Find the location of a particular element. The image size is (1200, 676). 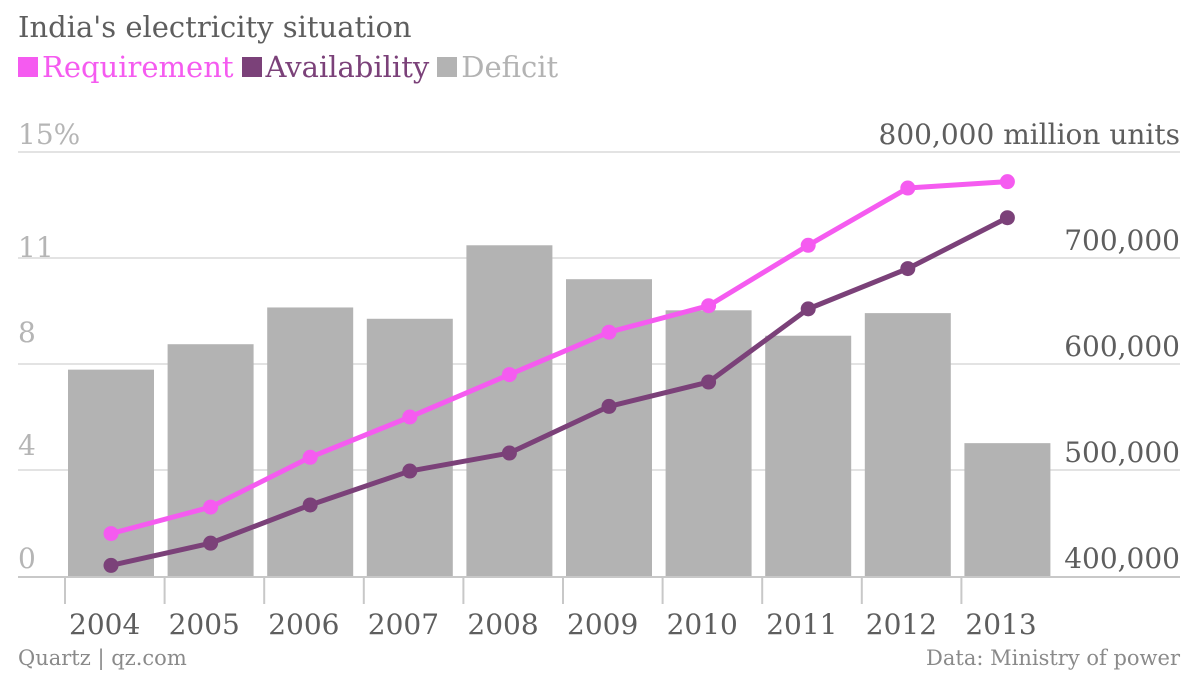

right-tick-label: 800,000 million units is located at coordinates (1030, 134).